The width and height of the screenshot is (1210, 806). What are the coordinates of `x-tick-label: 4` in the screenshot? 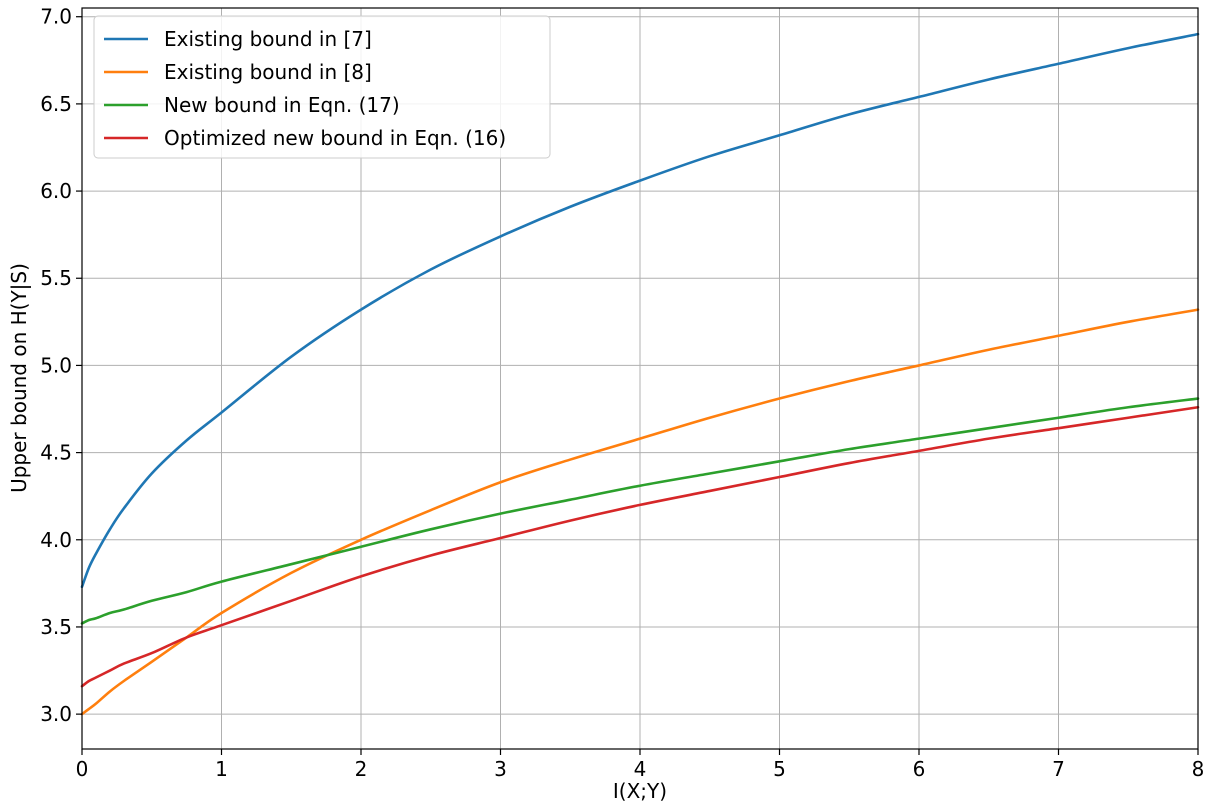 It's located at (640, 769).